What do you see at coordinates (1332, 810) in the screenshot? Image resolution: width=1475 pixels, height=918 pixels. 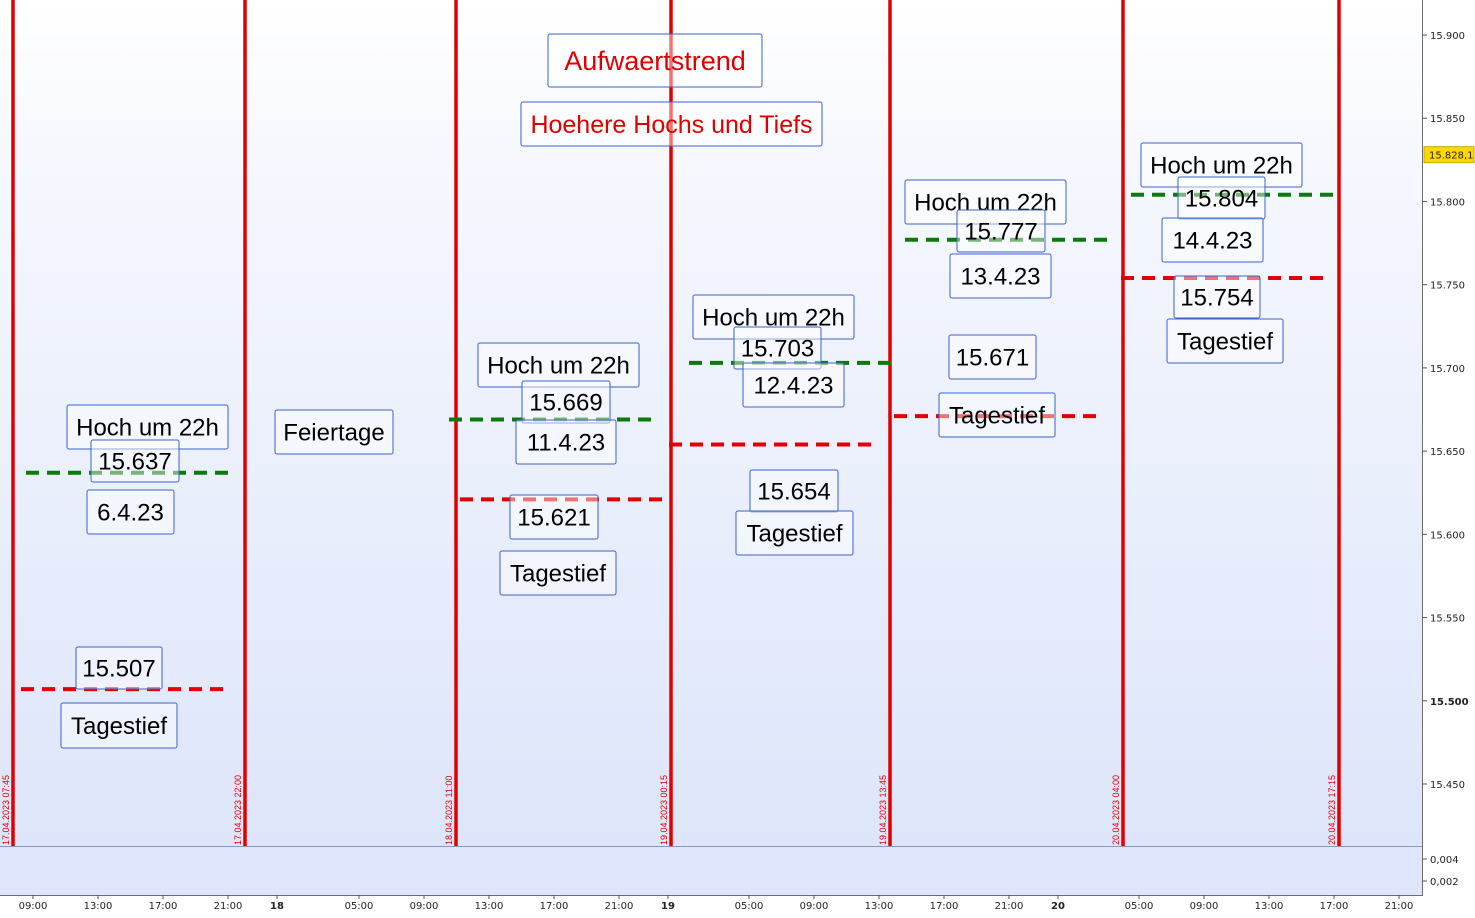 I see `separator-label: 20.04.2023 17:15` at bounding box center [1332, 810].